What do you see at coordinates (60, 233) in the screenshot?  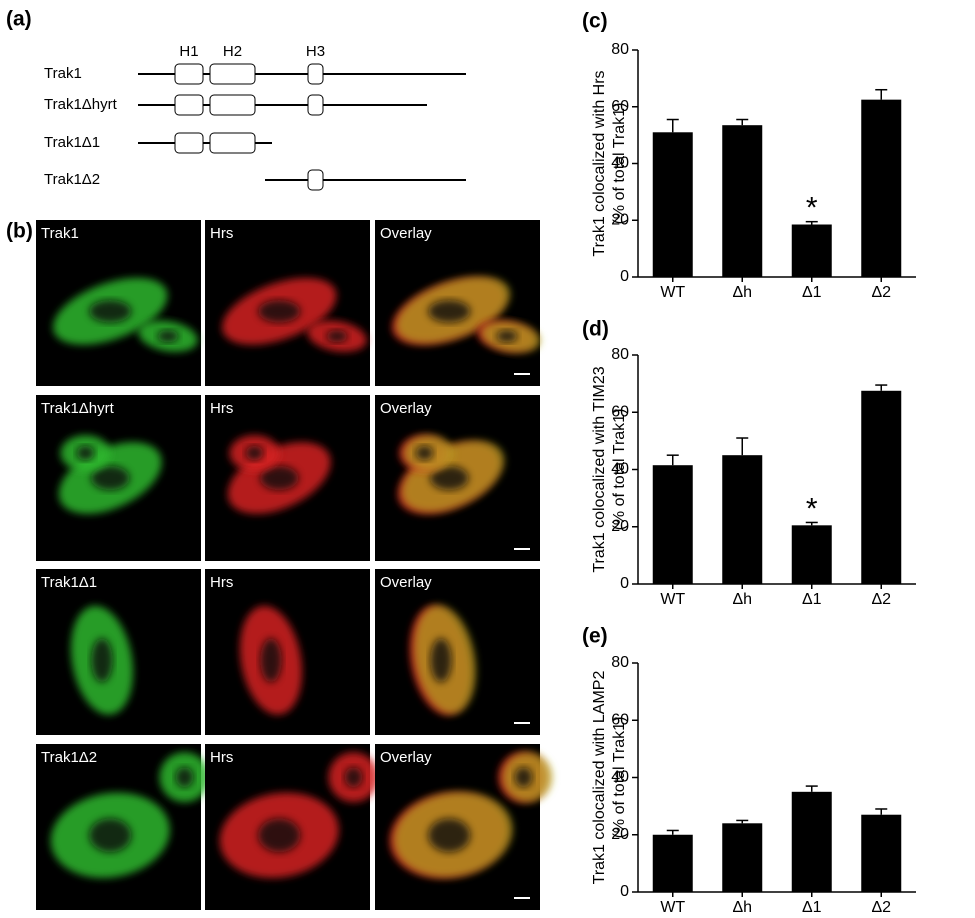 I see `micrograph-label: Trak1` at bounding box center [60, 233].